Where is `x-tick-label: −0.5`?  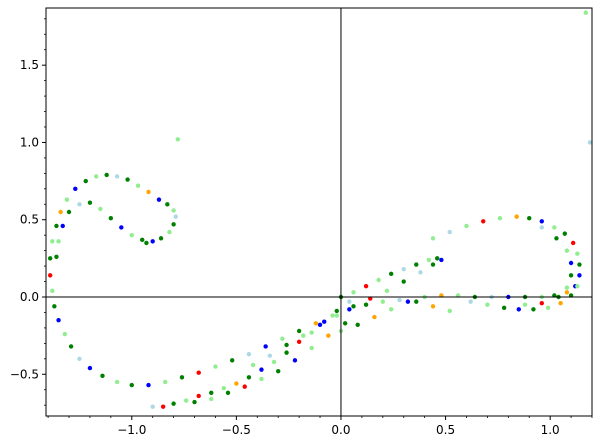 x-tick-label: −0.5 is located at coordinates (236, 430).